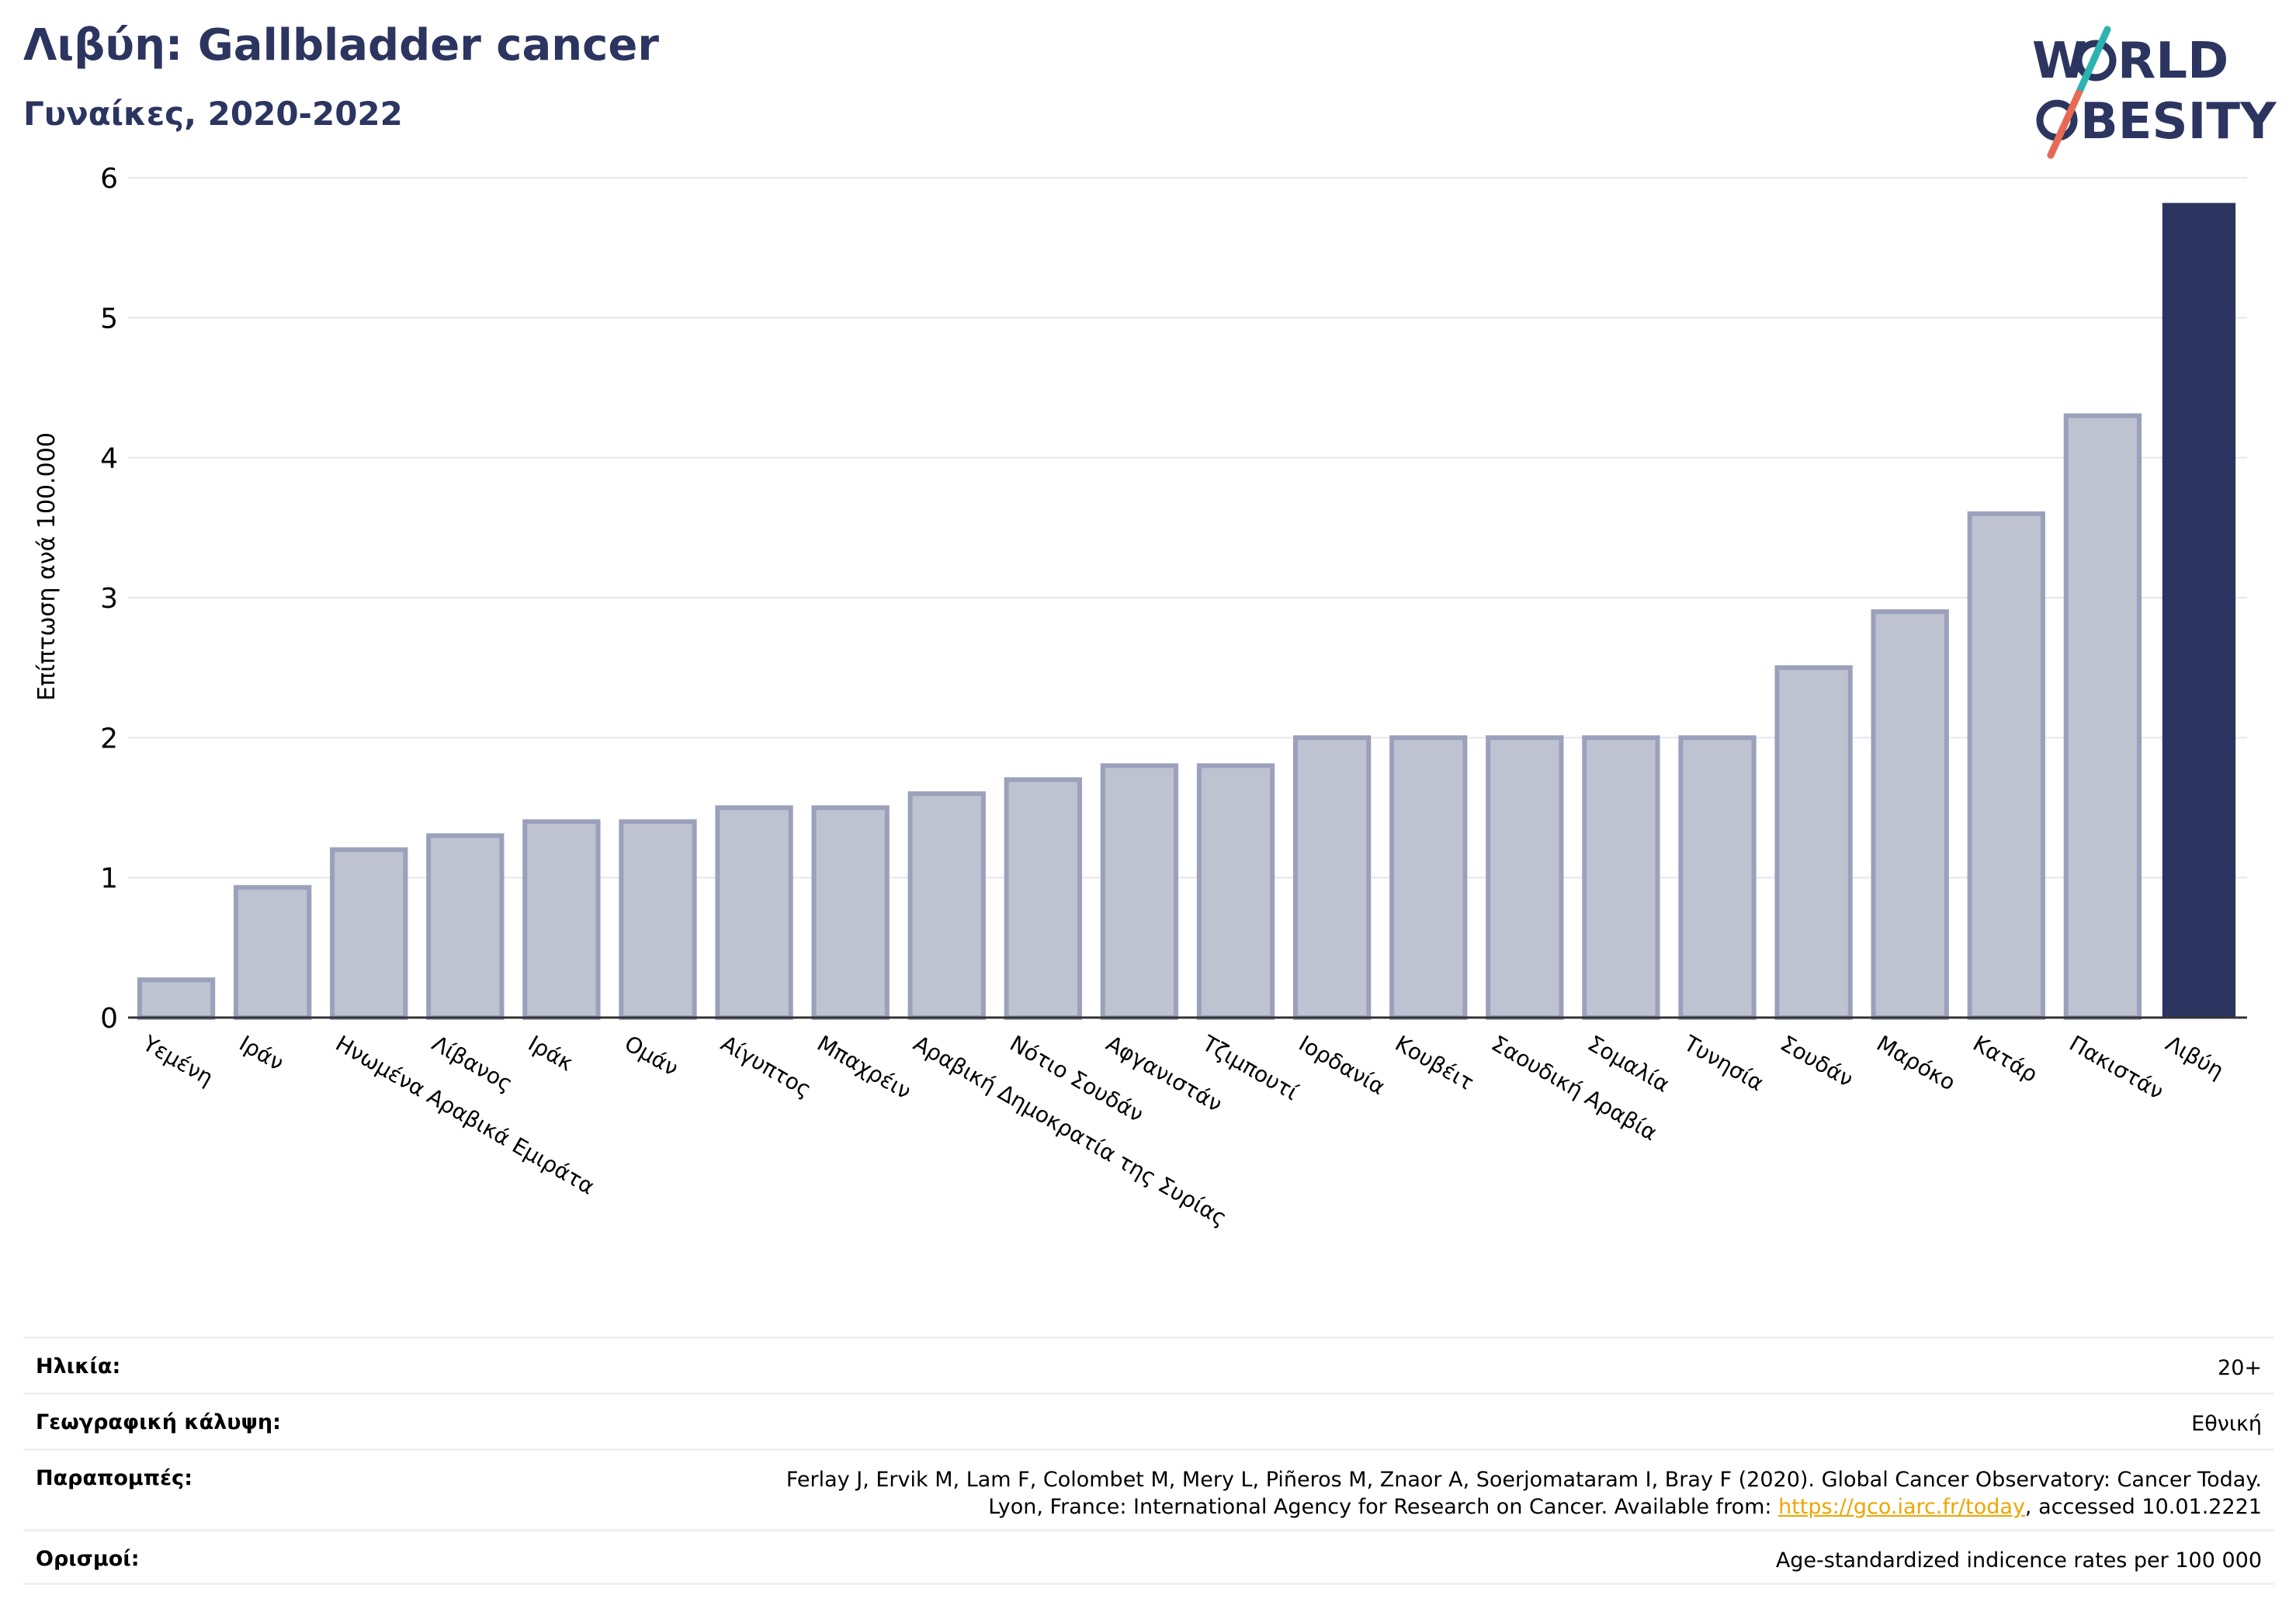 This screenshot has width=2296, height=1623. What do you see at coordinates (88, 1559) in the screenshot?
I see `definitions-label: Ορισμοί:` at bounding box center [88, 1559].